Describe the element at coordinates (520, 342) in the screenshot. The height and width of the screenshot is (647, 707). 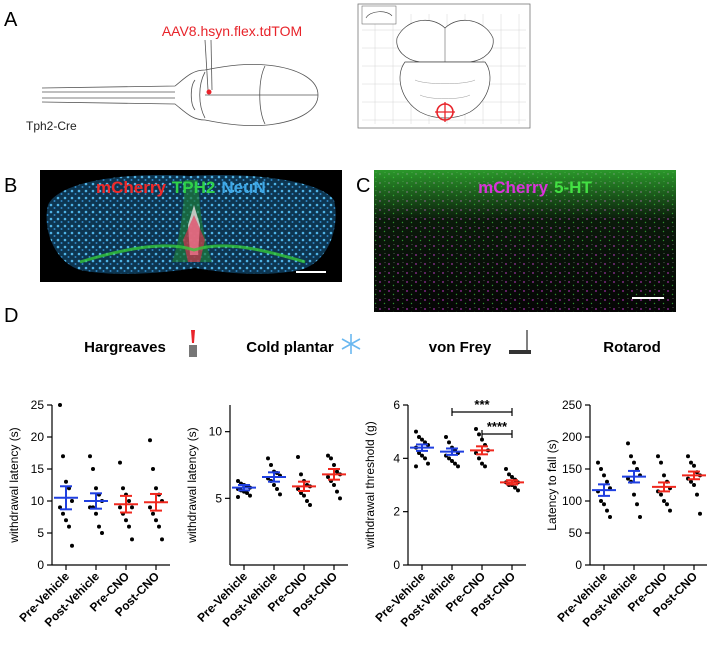
I see `filament-icon` at that location.